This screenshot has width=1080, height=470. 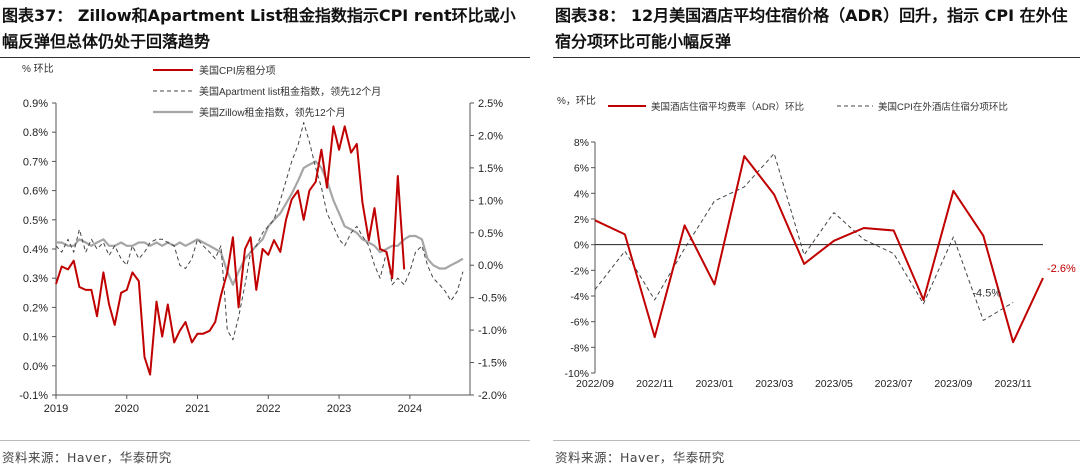 What do you see at coordinates (1013, 384) in the screenshot?
I see `x-tick-label: 2023/11` at bounding box center [1013, 384].